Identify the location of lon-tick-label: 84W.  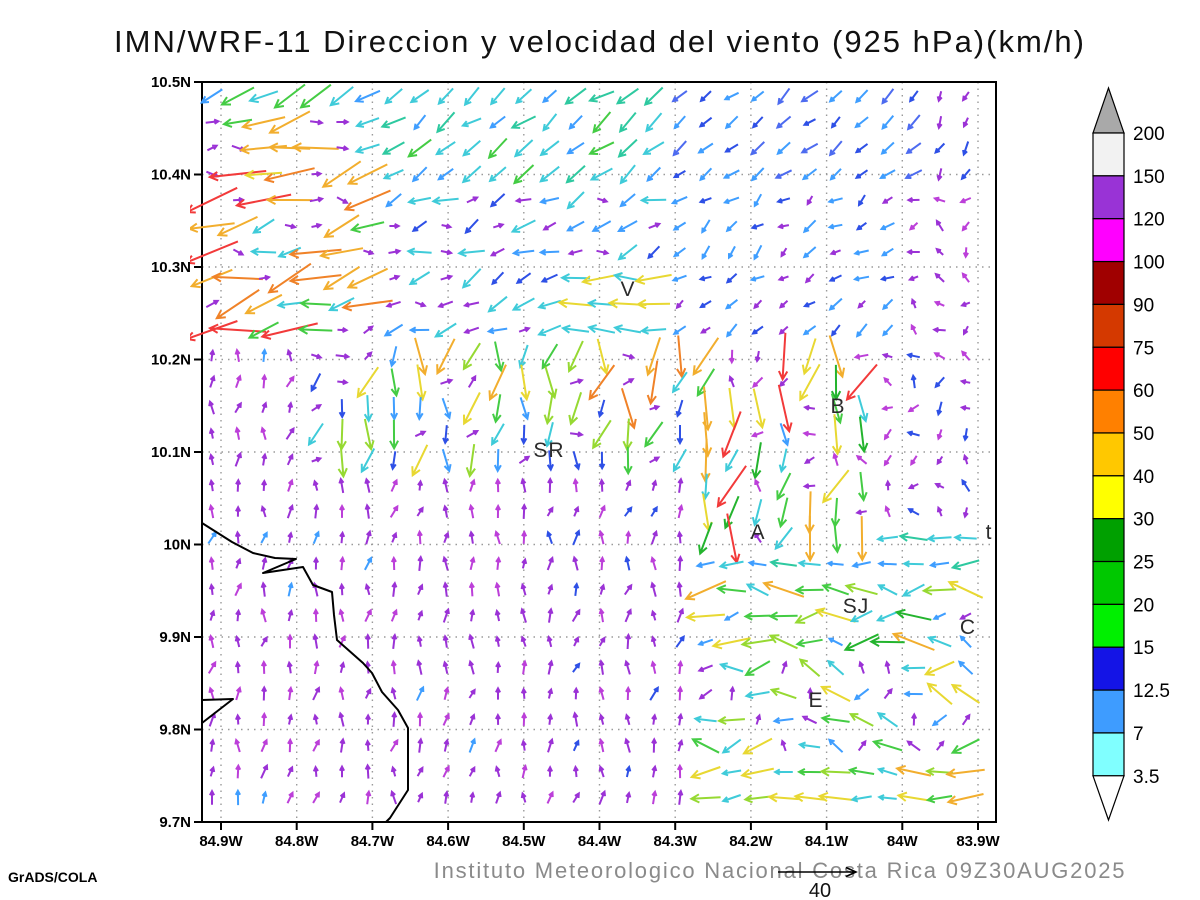
(903, 841).